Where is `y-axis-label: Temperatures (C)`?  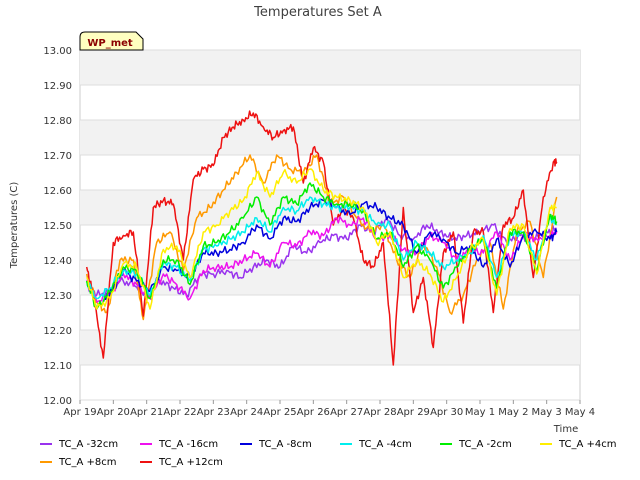
y-axis-label: Temperatures (C) is located at coordinates (14, 226).